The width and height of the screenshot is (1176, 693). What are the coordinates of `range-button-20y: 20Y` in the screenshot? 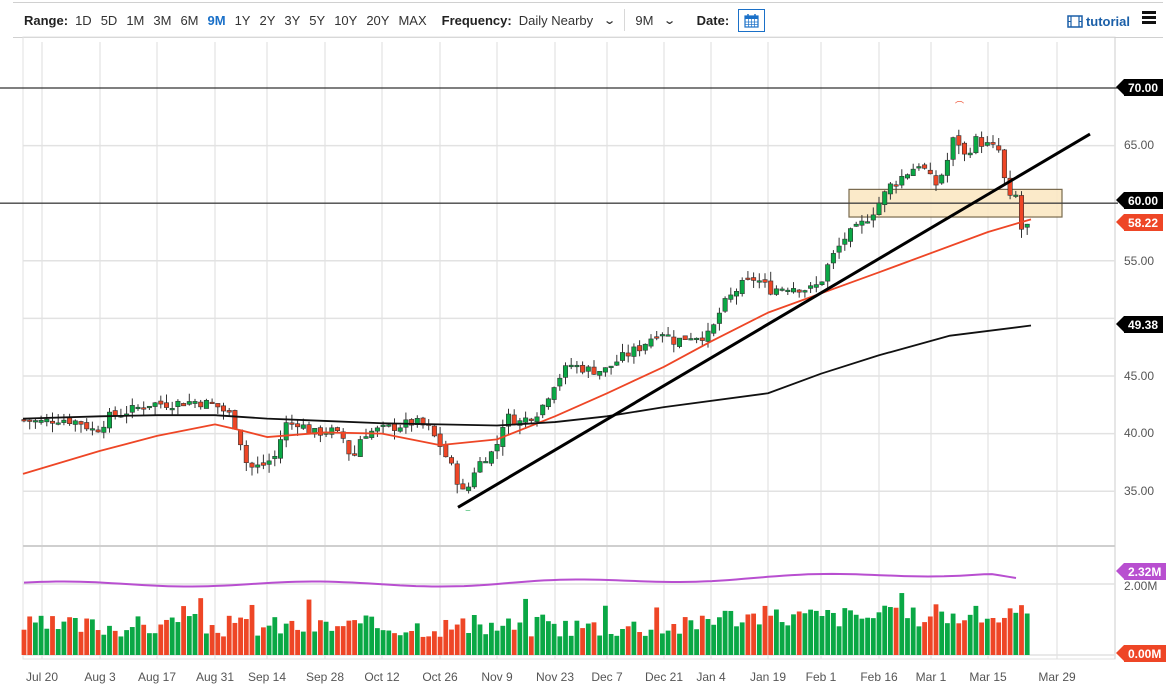 It's located at (378, 20).